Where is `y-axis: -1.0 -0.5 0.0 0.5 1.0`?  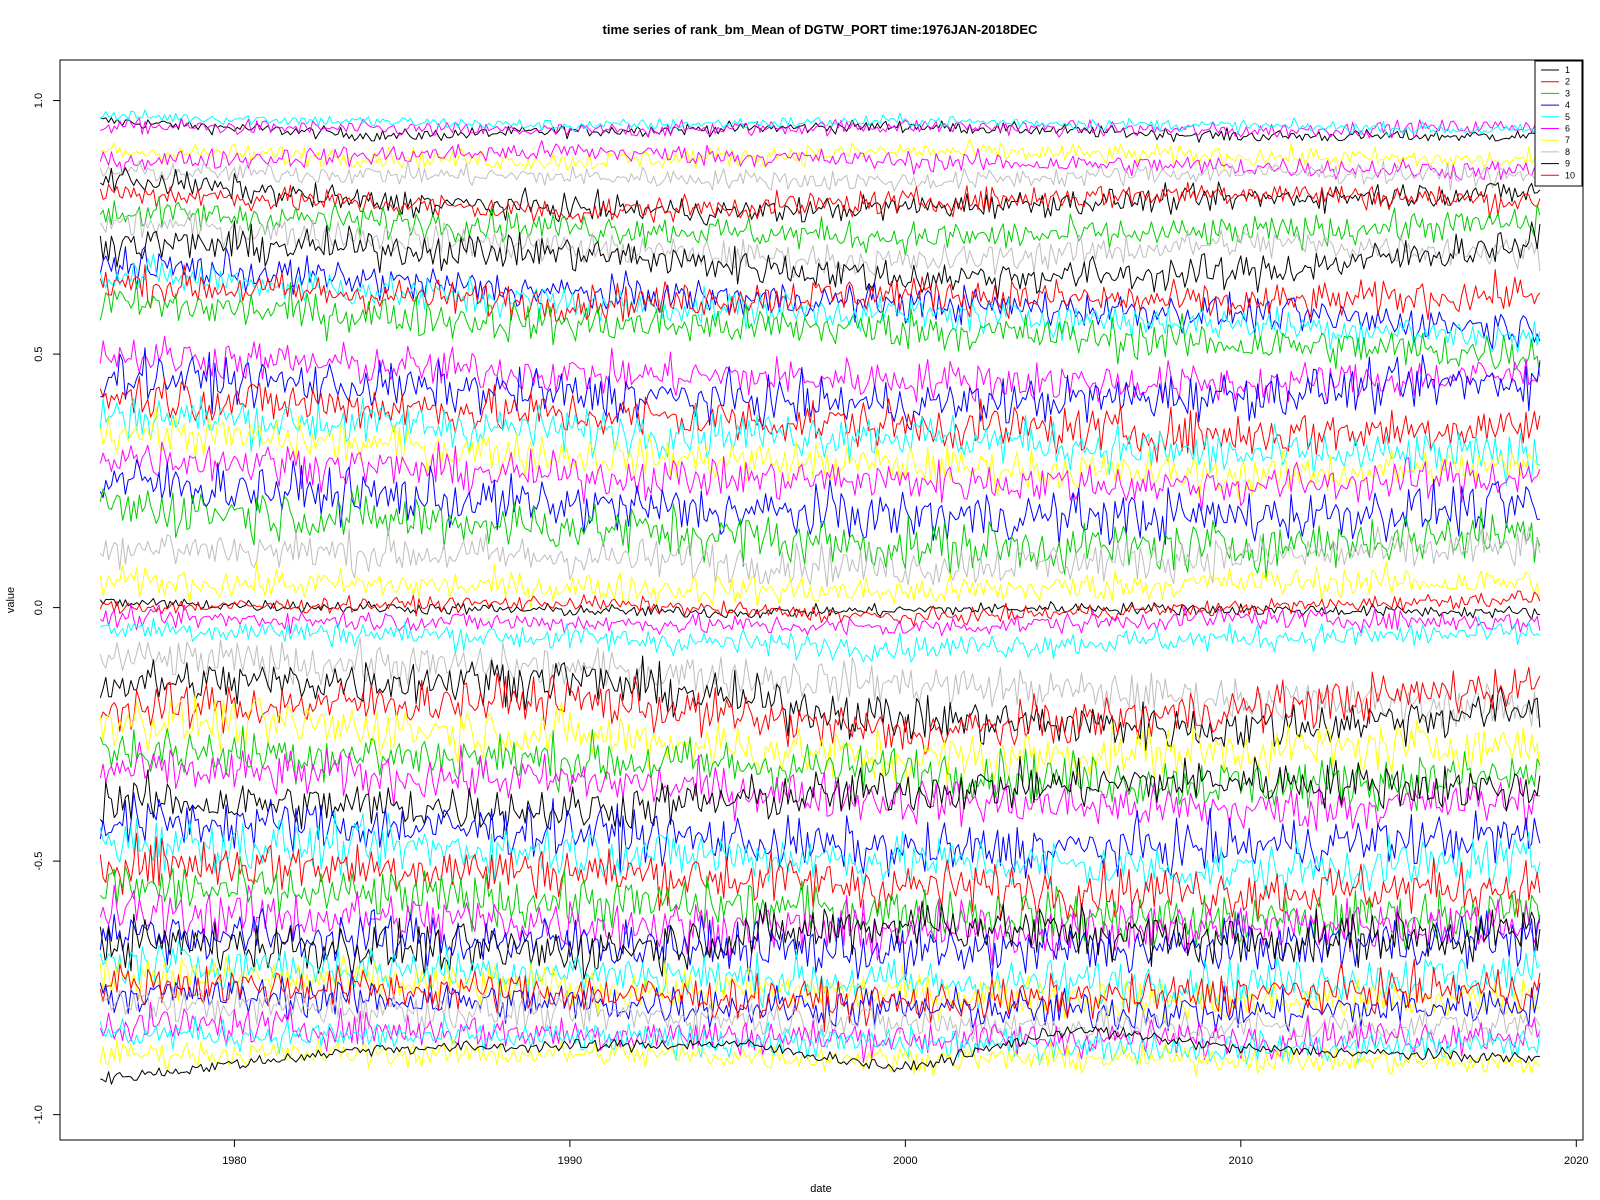
y-axis: -1.0 -0.5 0.0 0.5 1.0 is located at coordinates (47, 608).